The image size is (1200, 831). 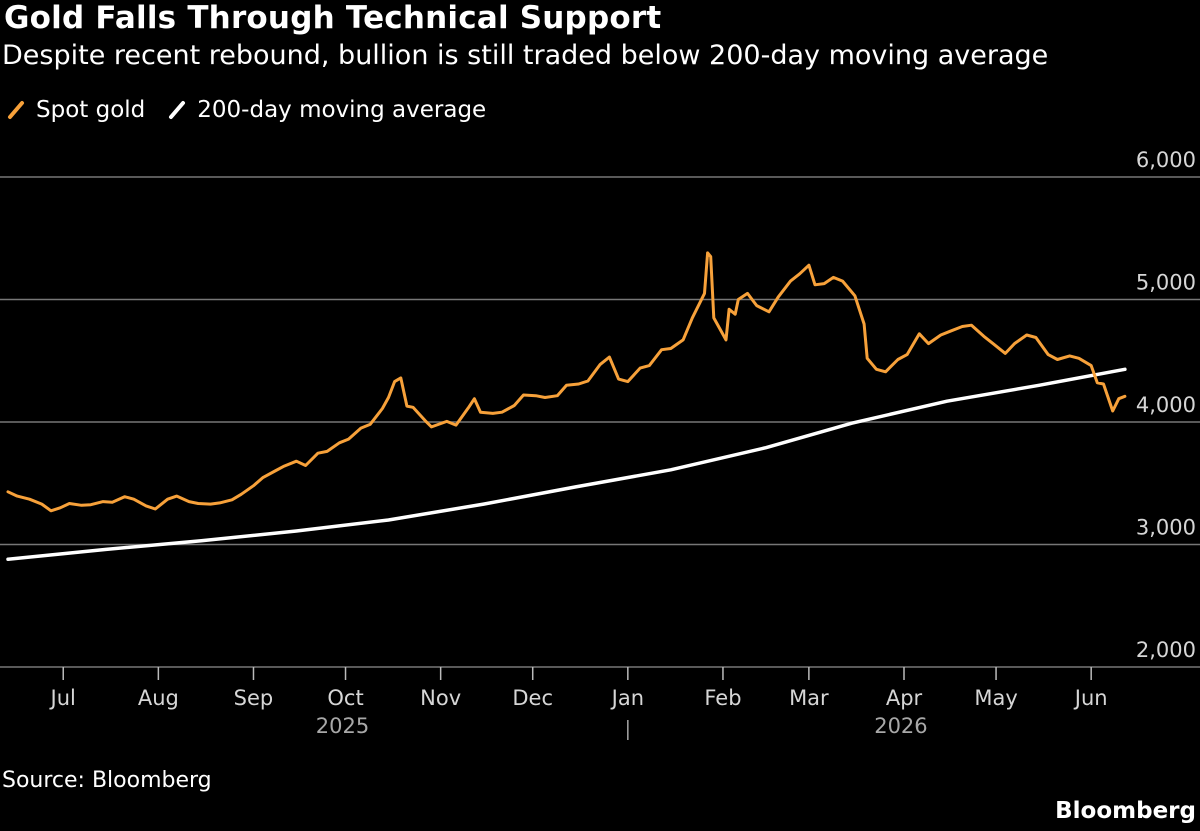 What do you see at coordinates (1166, 650) in the screenshot?
I see `y-tick-label: 2,000` at bounding box center [1166, 650].